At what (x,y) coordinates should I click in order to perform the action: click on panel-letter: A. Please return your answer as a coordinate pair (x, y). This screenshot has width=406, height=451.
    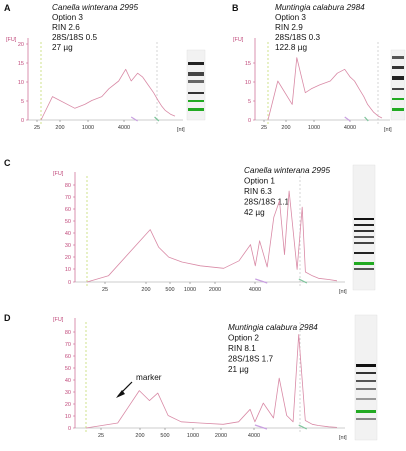
    Looking at the image, I should click on (7, 8).